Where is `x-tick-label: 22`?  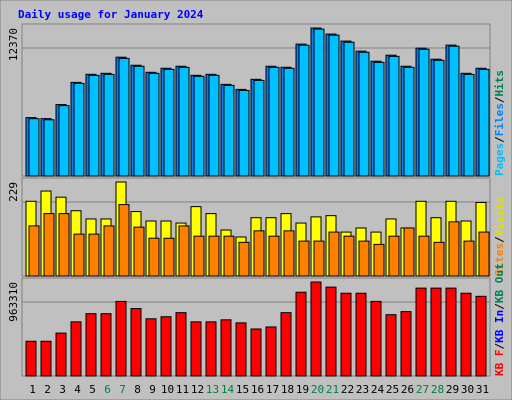 x-tick-label: 22 is located at coordinates (347, 389).